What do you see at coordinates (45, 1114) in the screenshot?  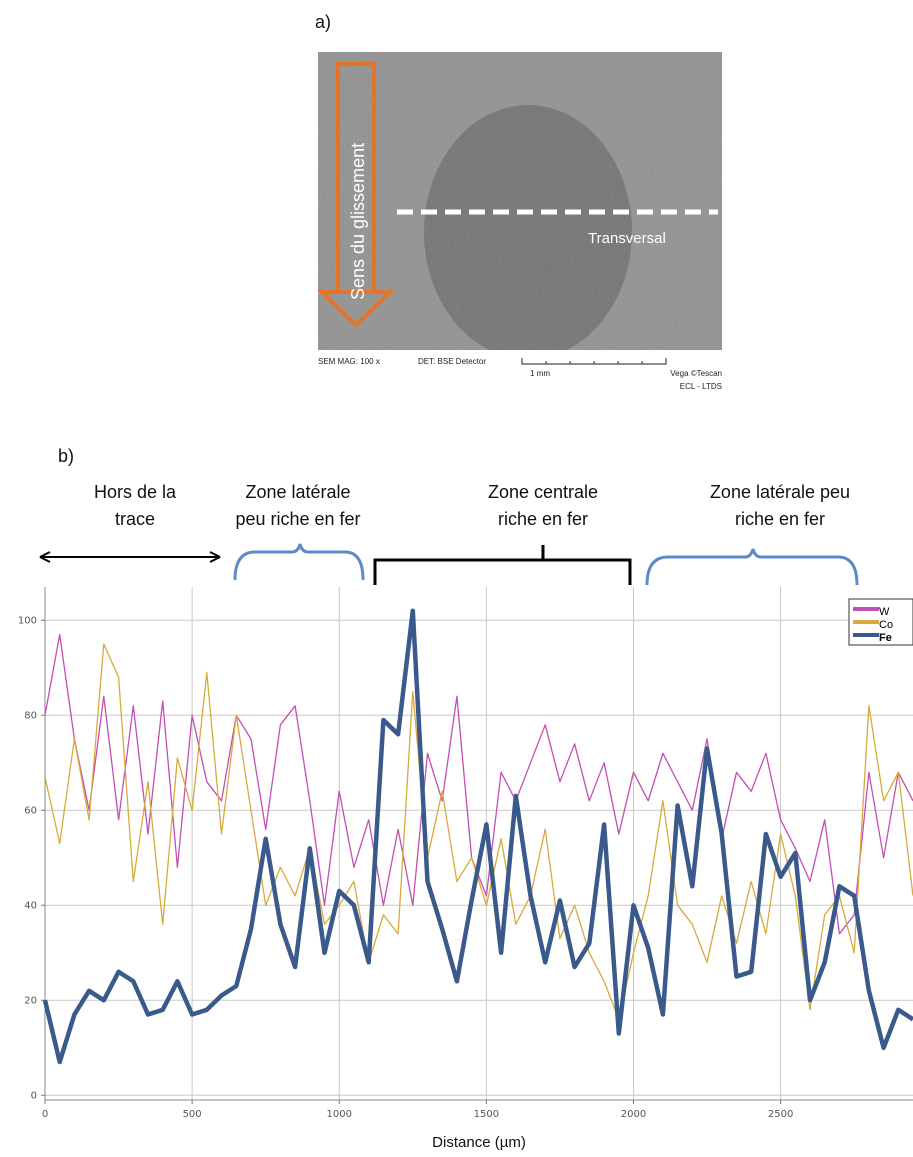 I see `x-tick-label: 0` at bounding box center [45, 1114].